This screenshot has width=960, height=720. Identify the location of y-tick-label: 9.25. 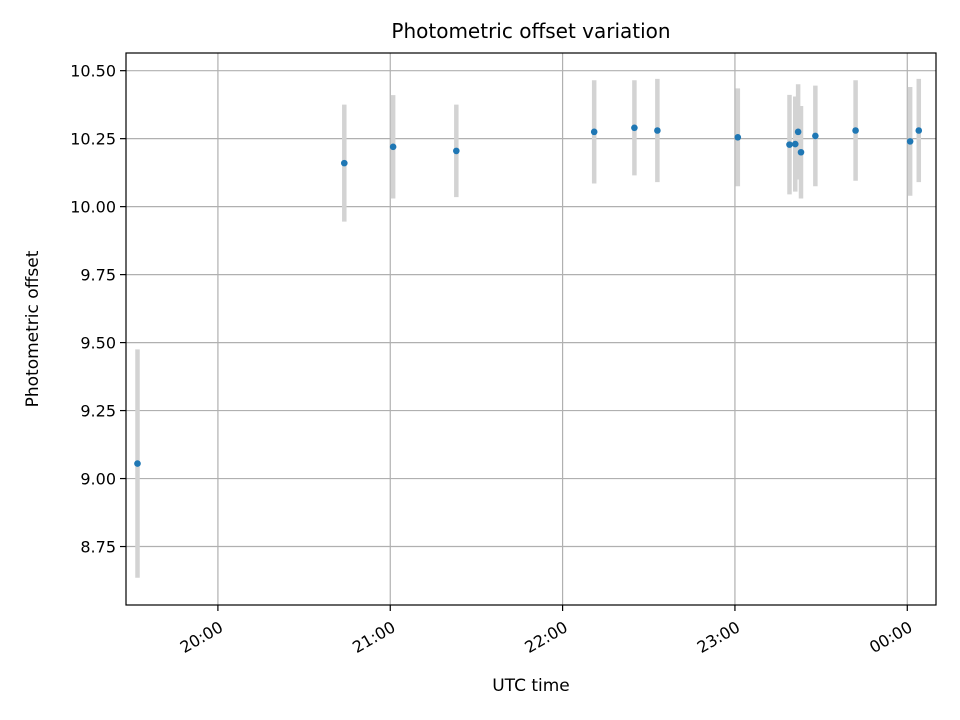
(98, 411).